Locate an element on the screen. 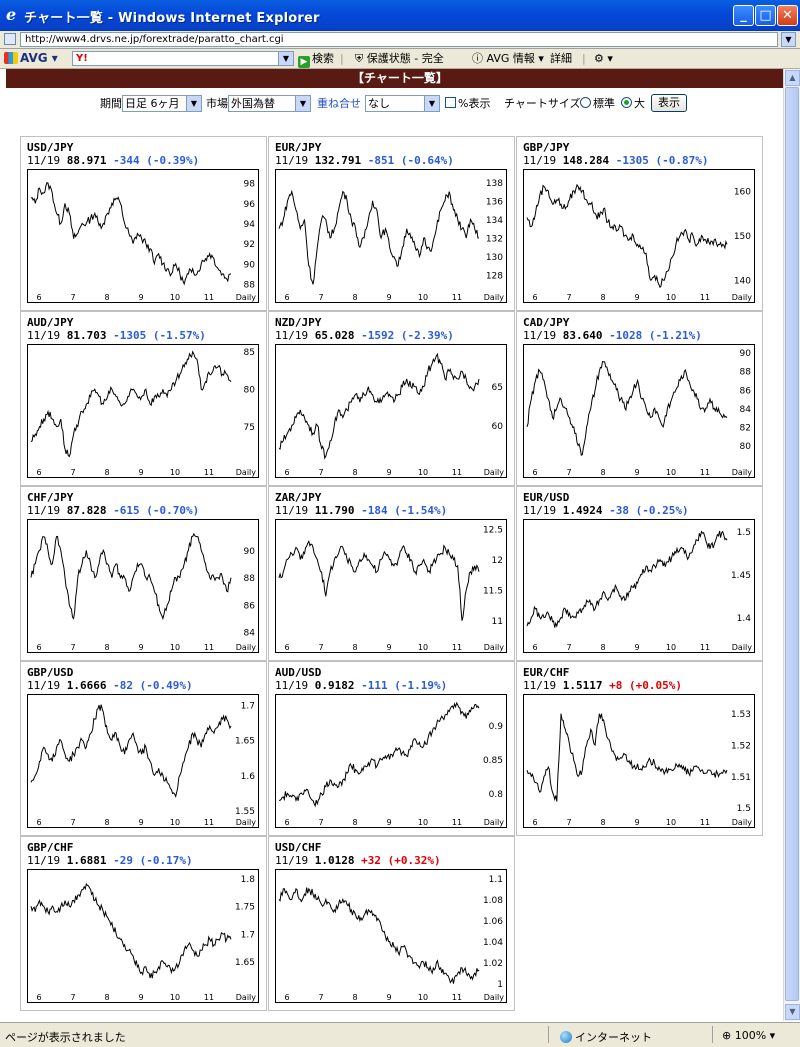 This screenshot has width=800, height=1047. chart-price: 1.6881 is located at coordinates (86, 860).